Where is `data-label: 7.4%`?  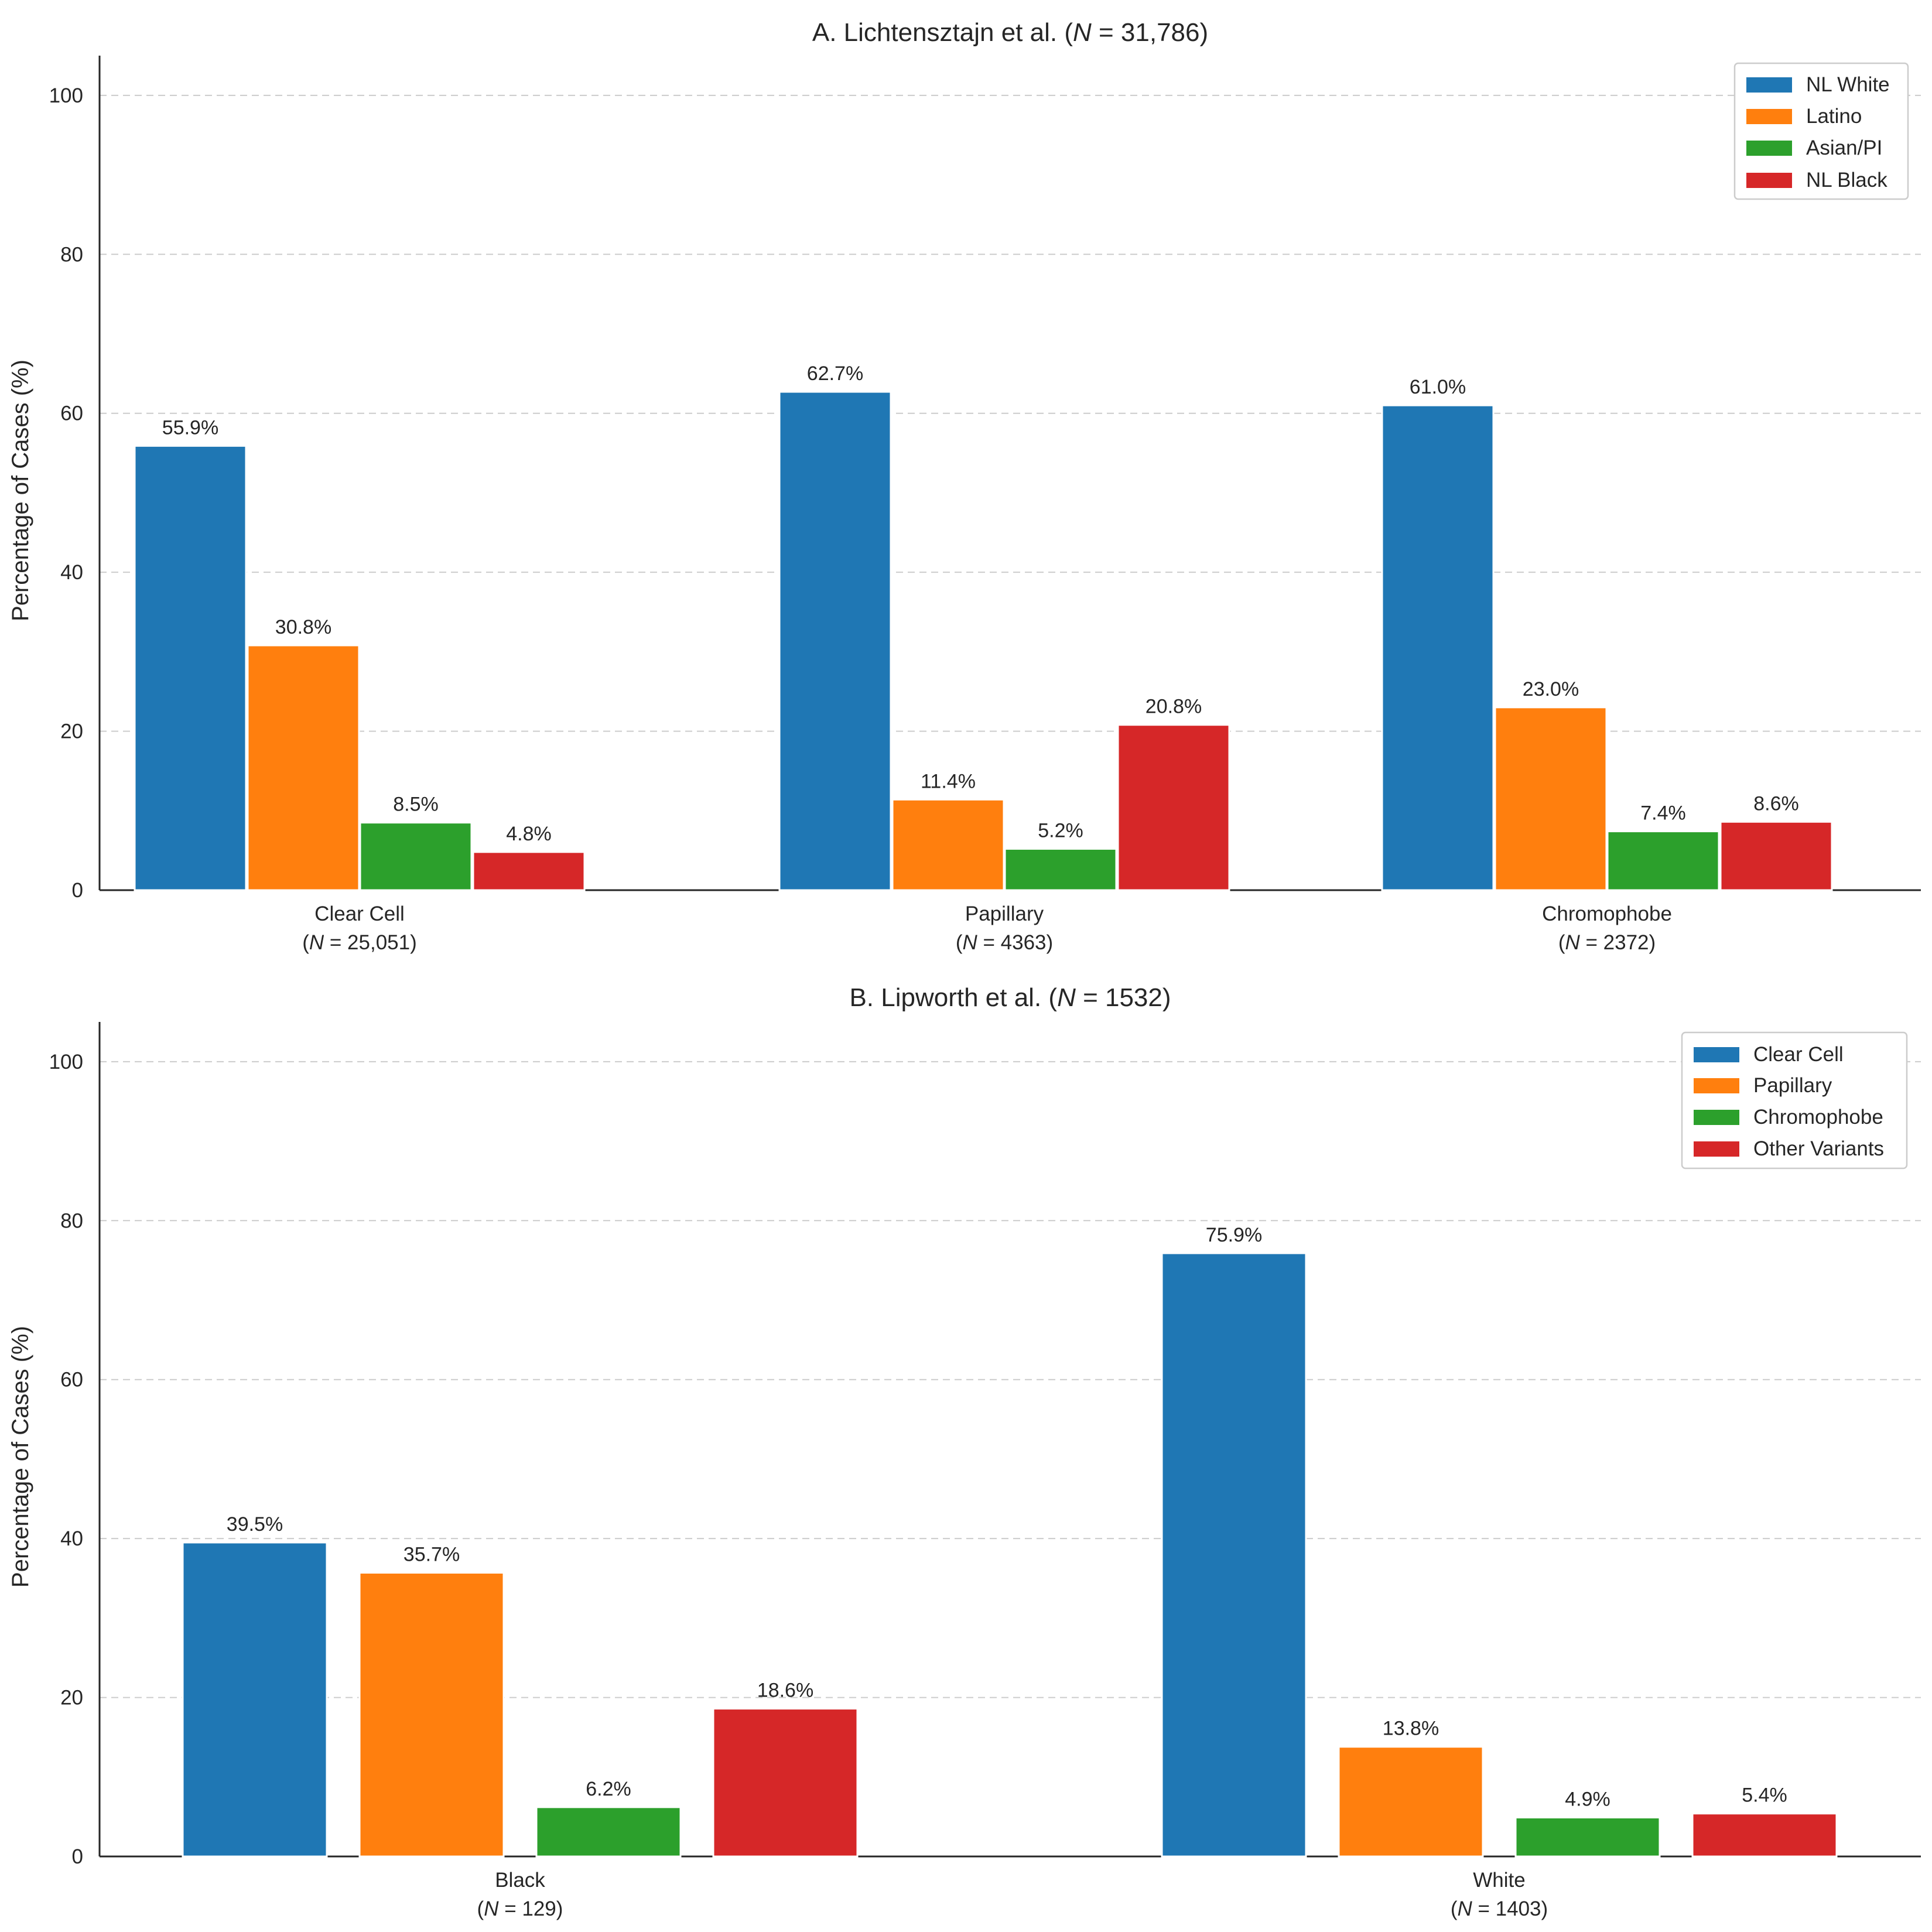 data-label: 7.4% is located at coordinates (1663, 813).